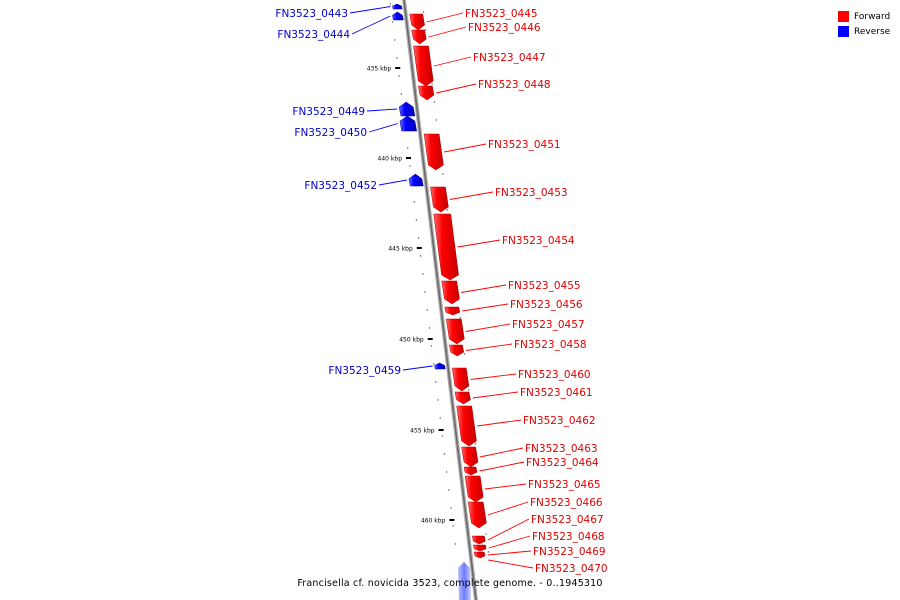 Image resolution: width=900 pixels, height=600 pixels. I want to click on forward-gene-label: FN3523_0469, so click(569, 552).